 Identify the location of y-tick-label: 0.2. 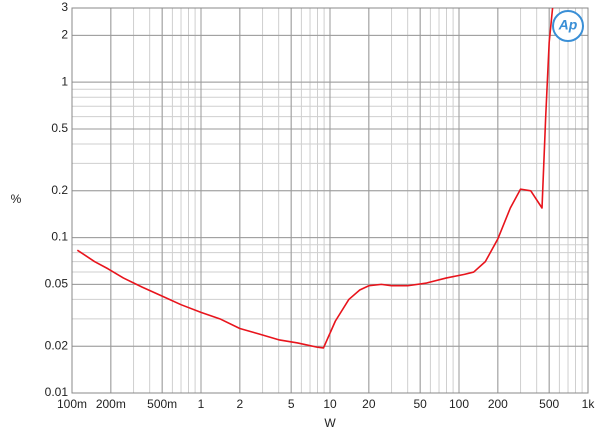
(59, 190).